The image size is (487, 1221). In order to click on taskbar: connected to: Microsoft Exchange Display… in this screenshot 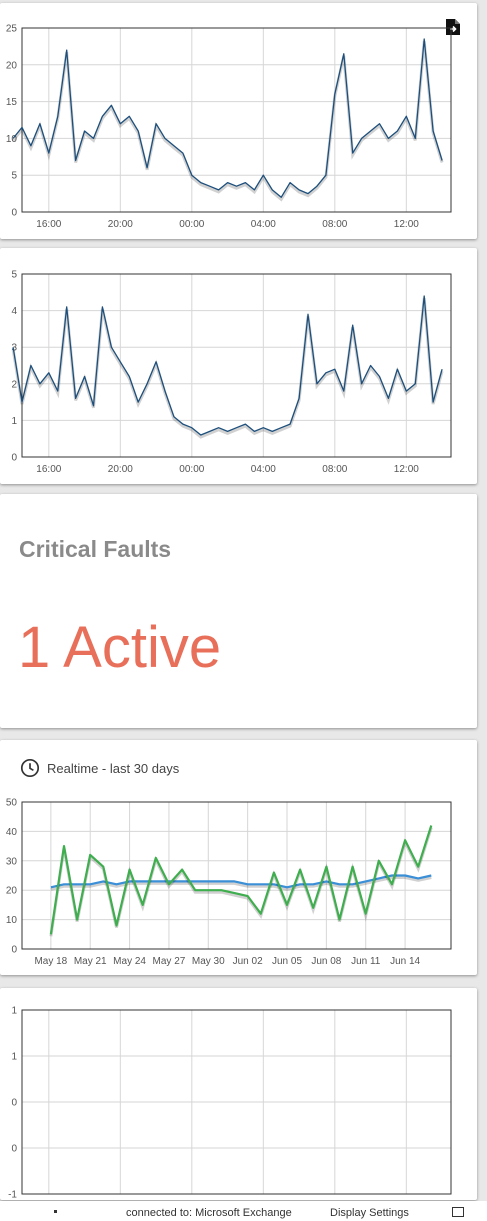, I will do `click(243, 1211)`.